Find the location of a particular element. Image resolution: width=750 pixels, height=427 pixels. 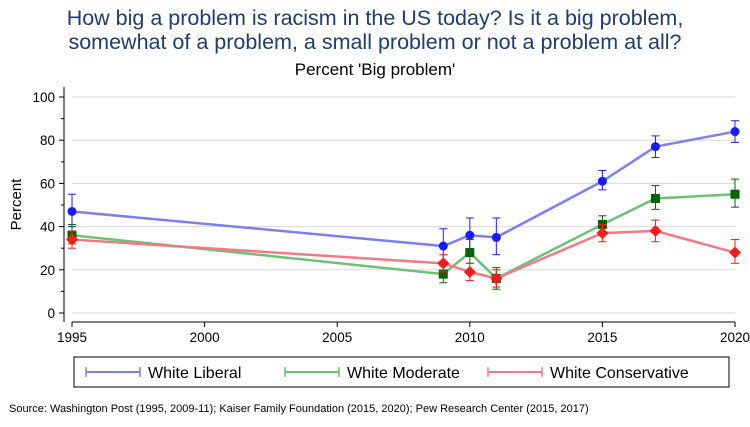

legend-label-white-liberal: White Liberal is located at coordinates (194, 373).